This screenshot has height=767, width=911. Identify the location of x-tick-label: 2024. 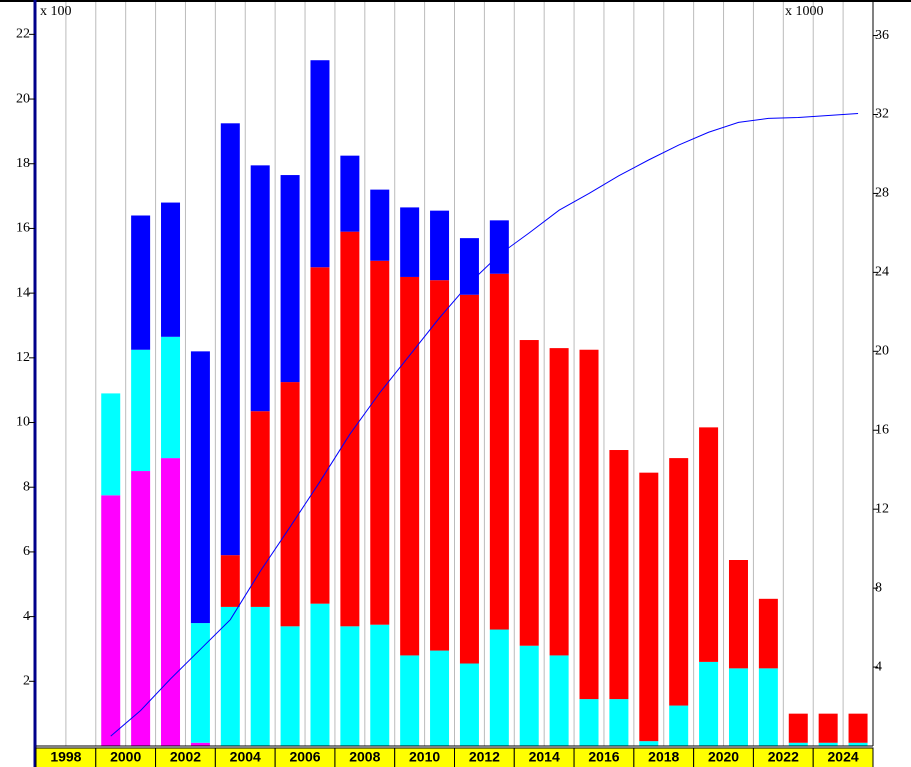
(843, 757).